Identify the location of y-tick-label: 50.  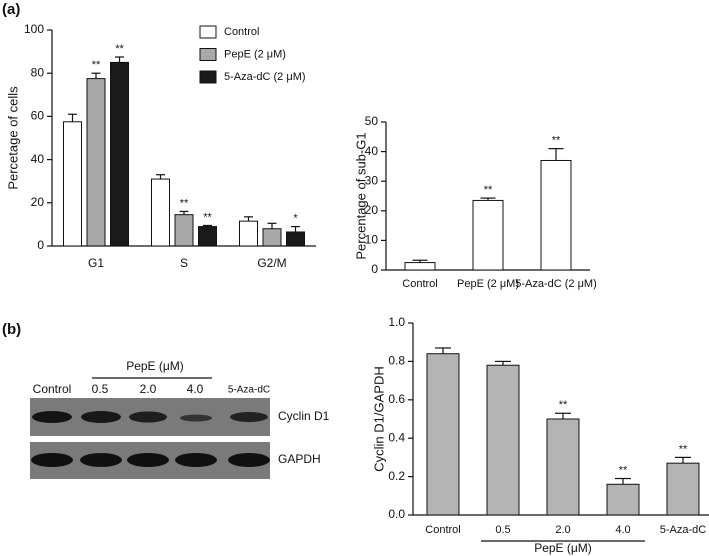
(372, 121).